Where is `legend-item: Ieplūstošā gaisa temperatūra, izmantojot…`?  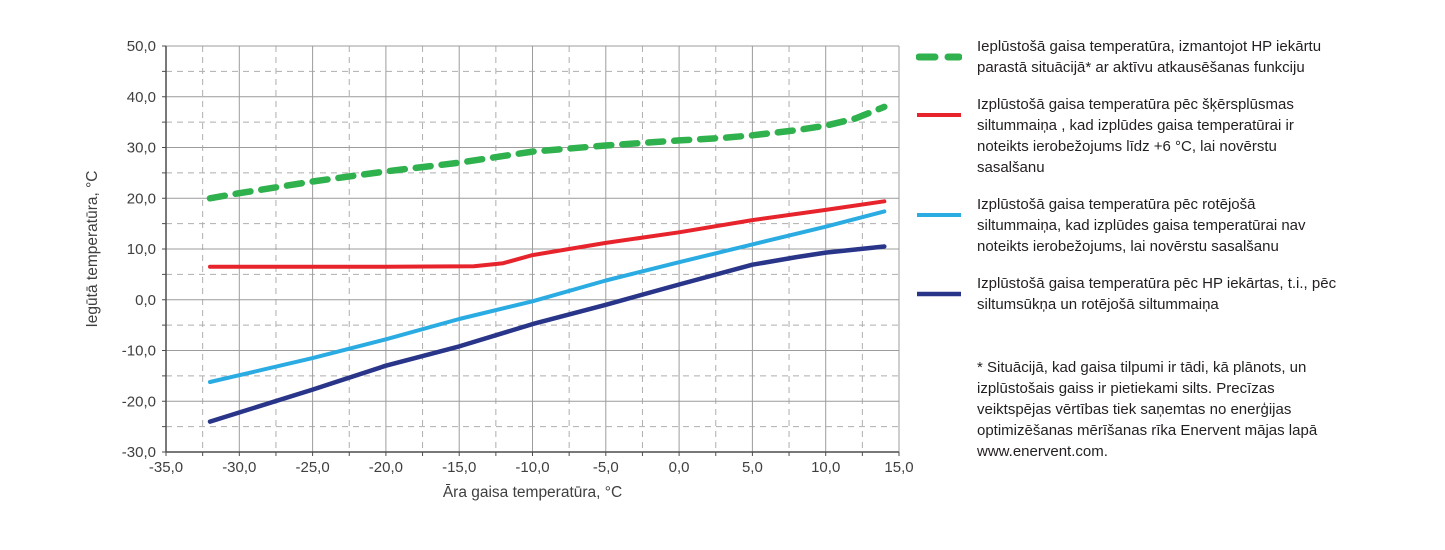 legend-item: Ieplūstošā gaisa temperatūra, izmantojot… is located at coordinates (1136, 57).